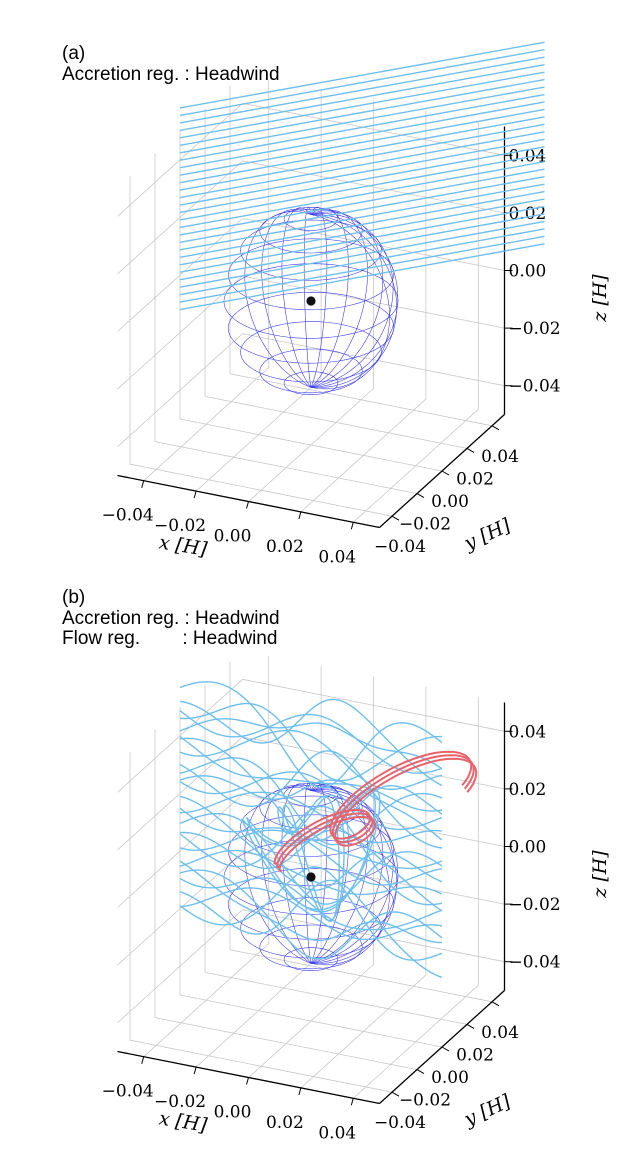 The width and height of the screenshot is (629, 1152). I want to click on panel-b-annotation-1: Accretion reg. : Headwind, so click(171, 618).